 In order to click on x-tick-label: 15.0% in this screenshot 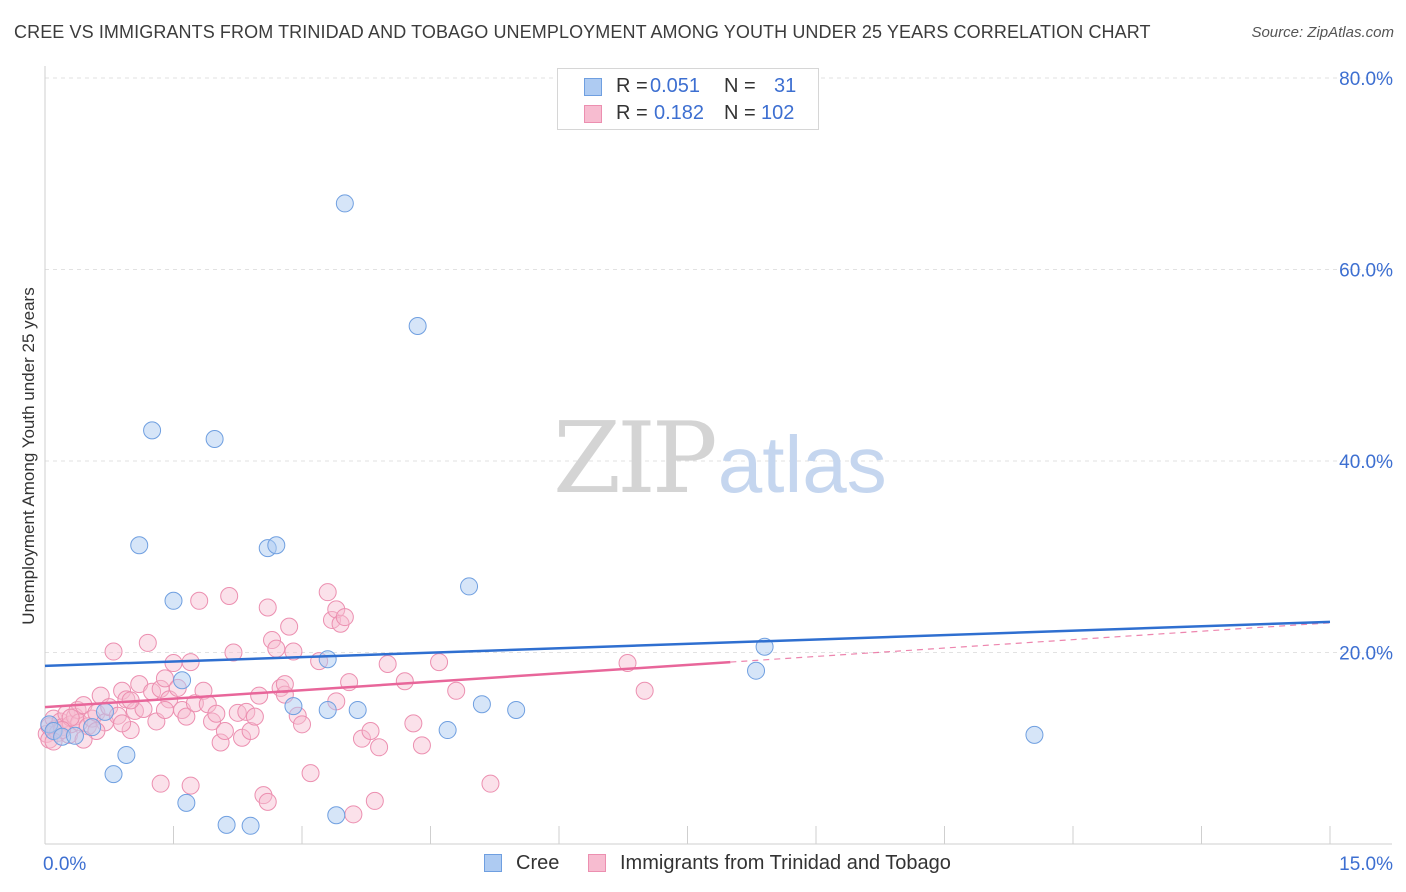, I will do `click(1366, 864)`.